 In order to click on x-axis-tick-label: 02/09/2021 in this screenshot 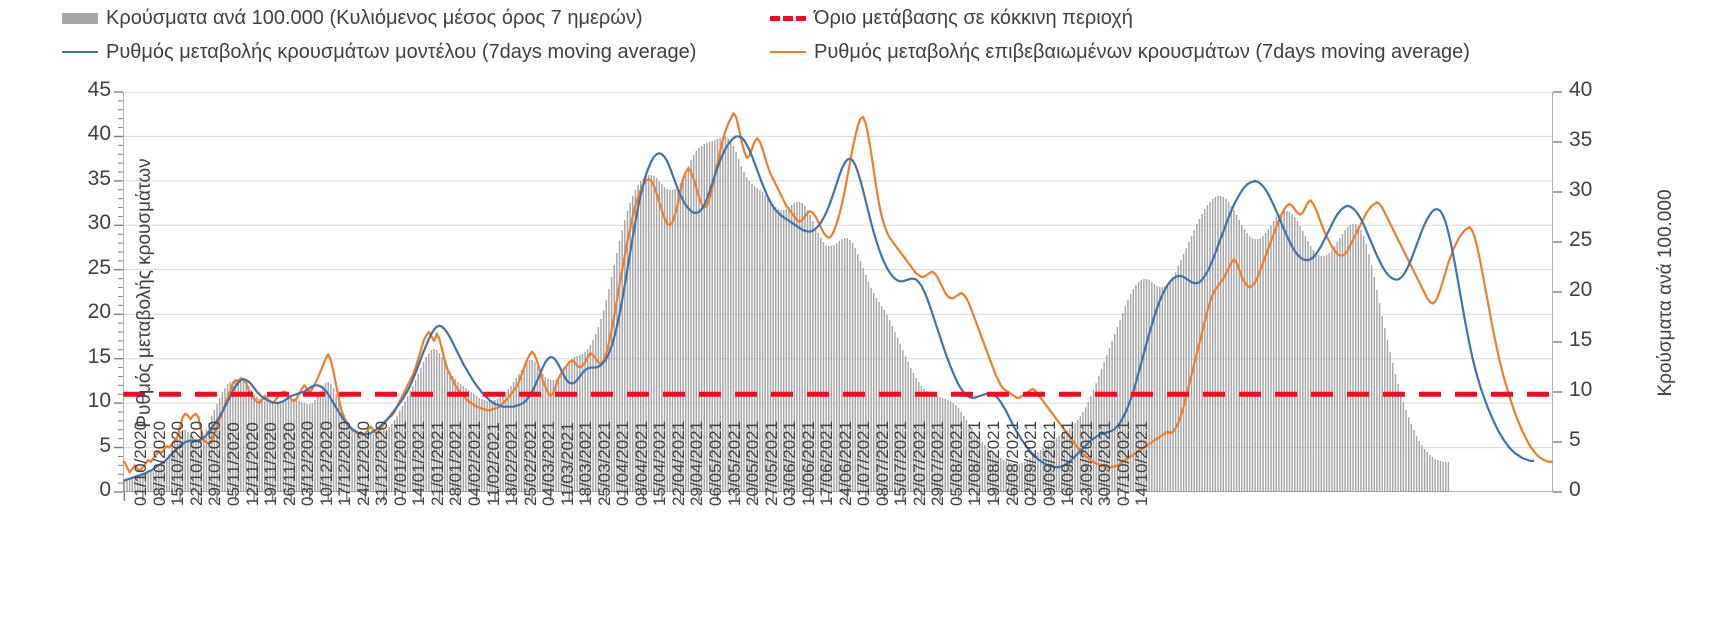, I will do `click(1031, 463)`.